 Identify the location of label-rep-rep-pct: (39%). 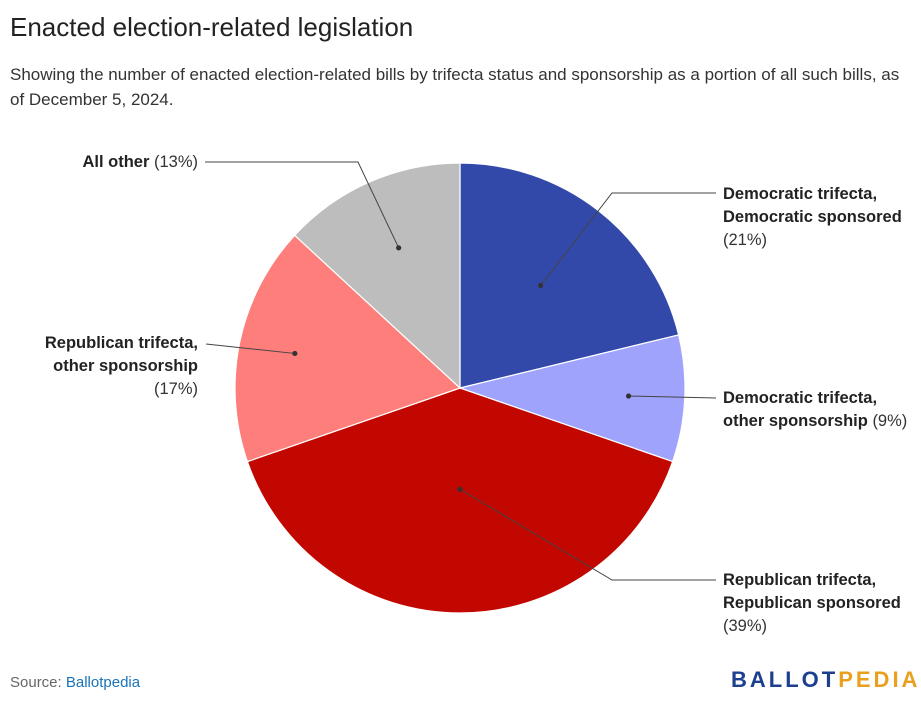
(745, 626).